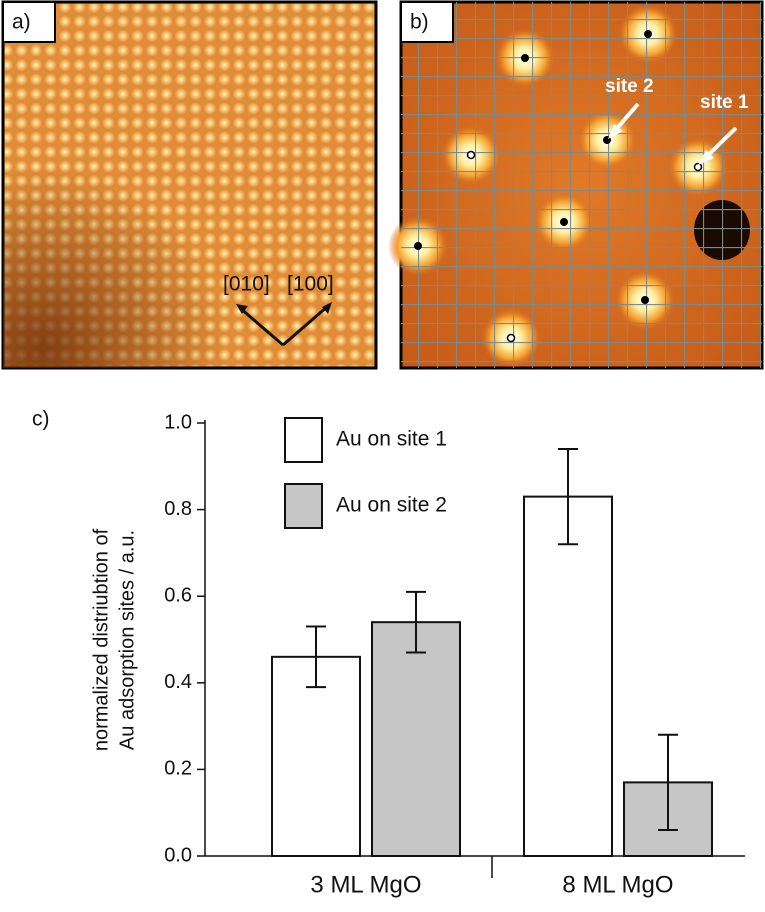 The width and height of the screenshot is (765, 912). What do you see at coordinates (178, 682) in the screenshot?
I see `y-tick-label: 0.4` at bounding box center [178, 682].